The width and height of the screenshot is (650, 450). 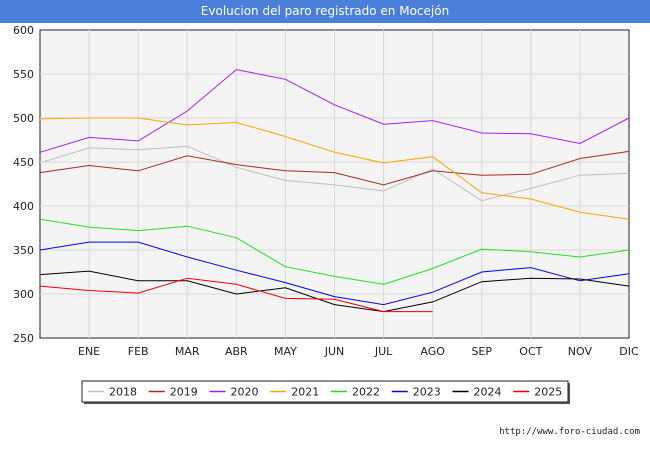 I want to click on series-line-2024, so click(x=334, y=291).